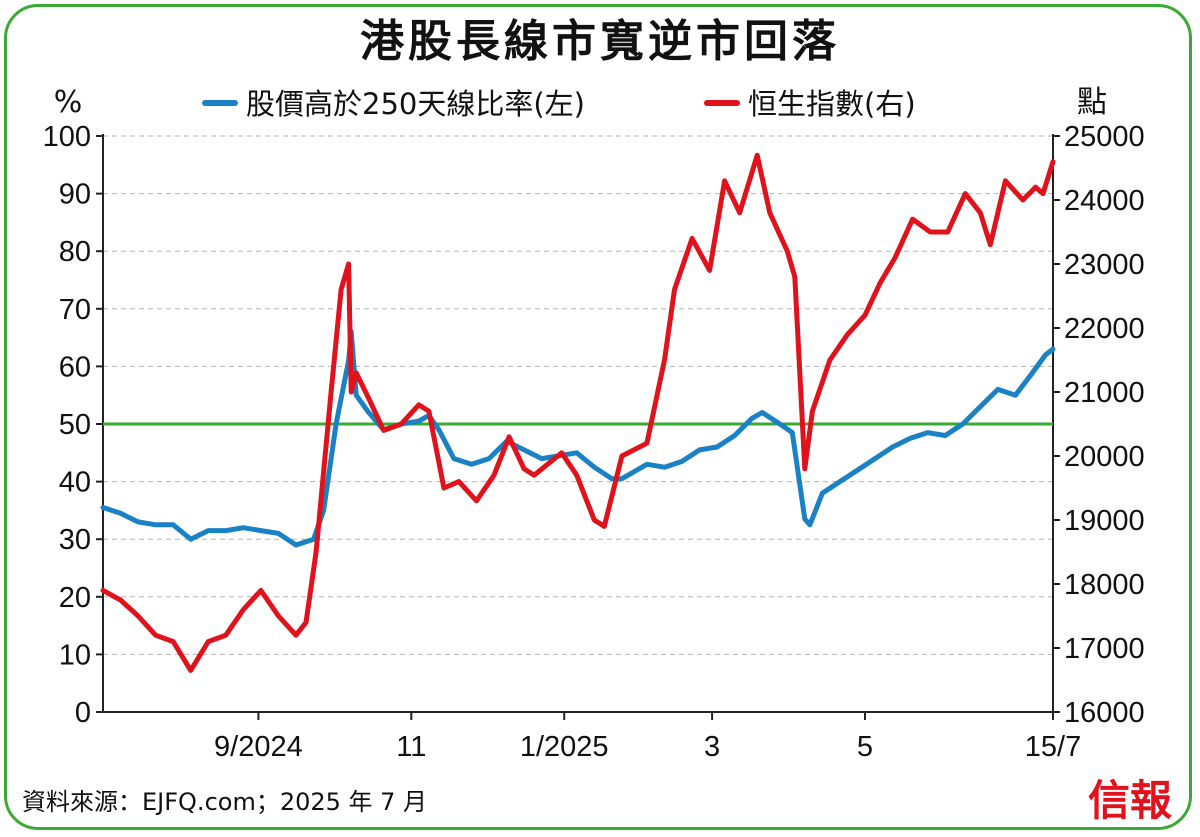  What do you see at coordinates (415, 104) in the screenshot?
I see `legend-label-breadth: 股價高於250天線比率(左)` at bounding box center [415, 104].